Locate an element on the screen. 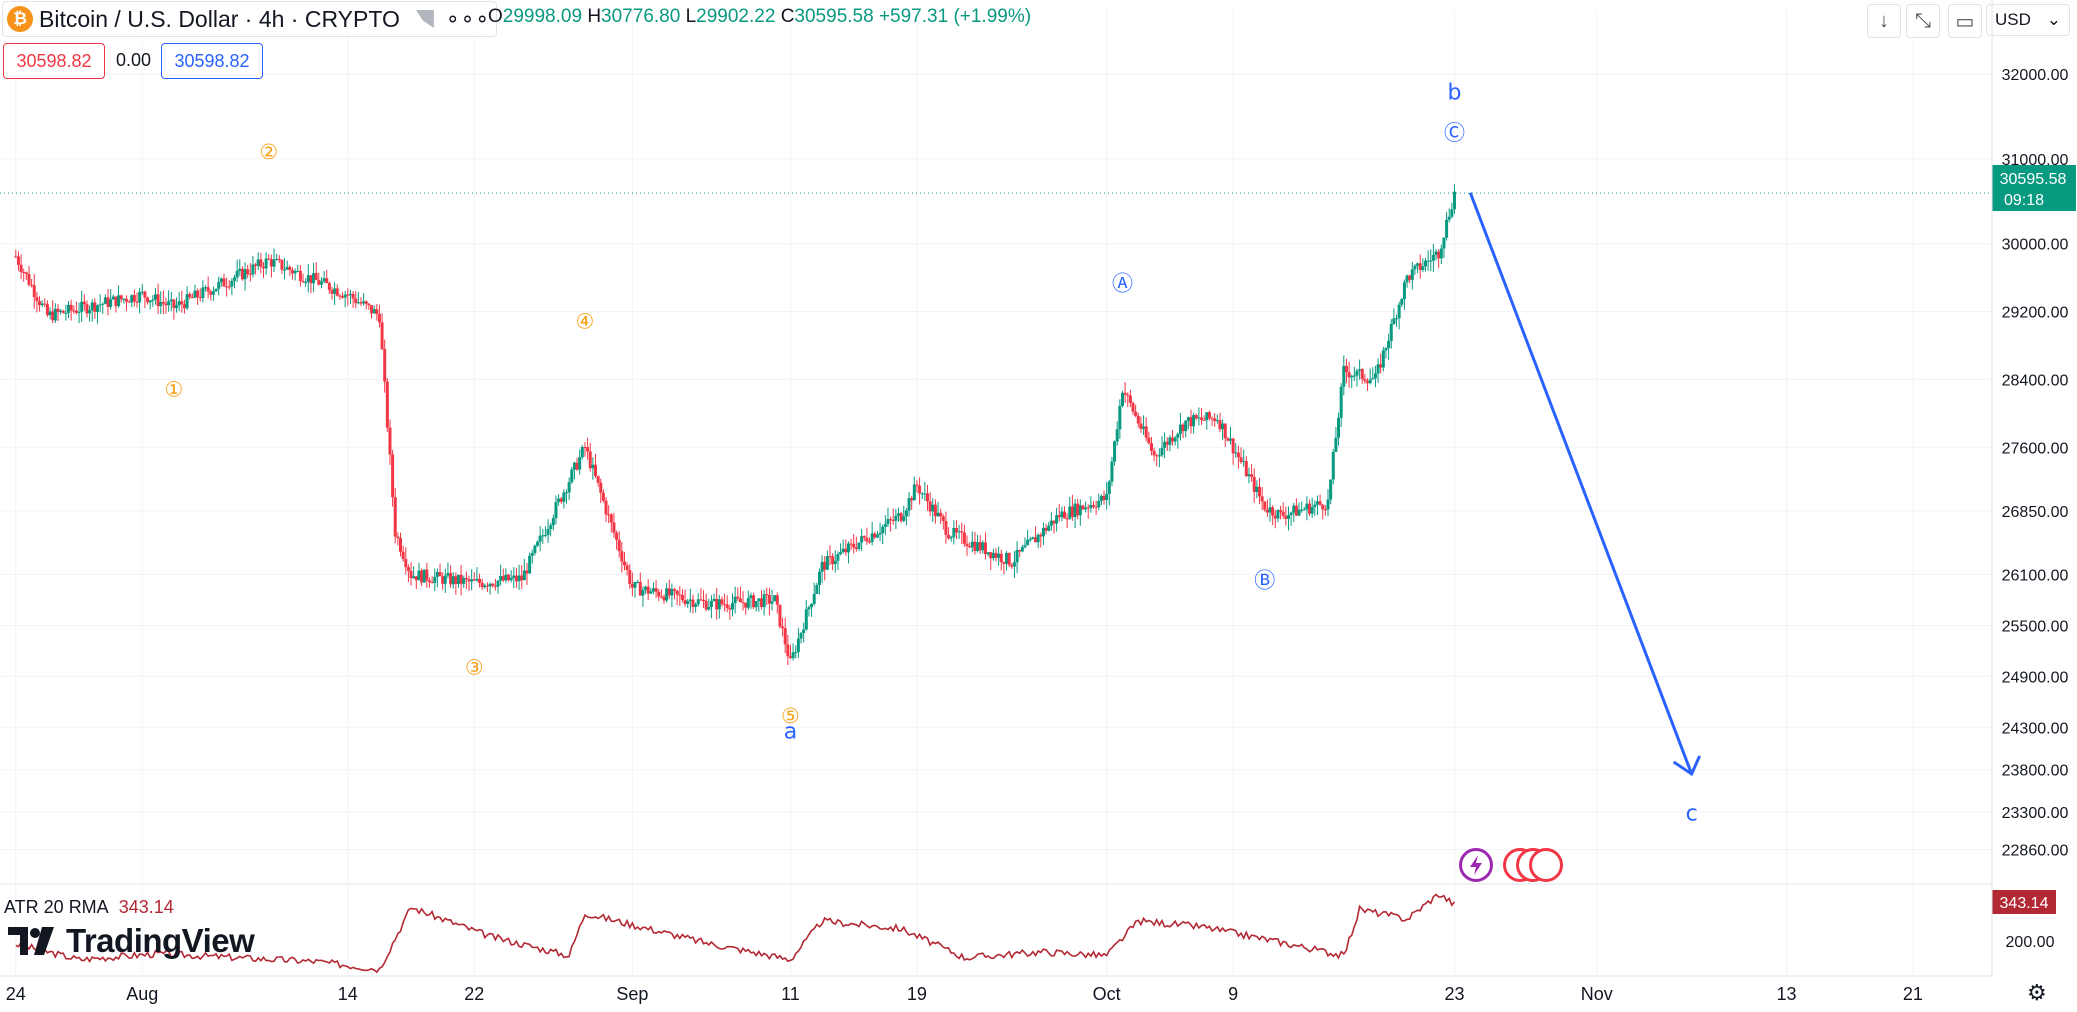 Image resolution: width=2077 pixels, height=1012 pixels. tradingview-logo: TradingView is located at coordinates (131, 941).